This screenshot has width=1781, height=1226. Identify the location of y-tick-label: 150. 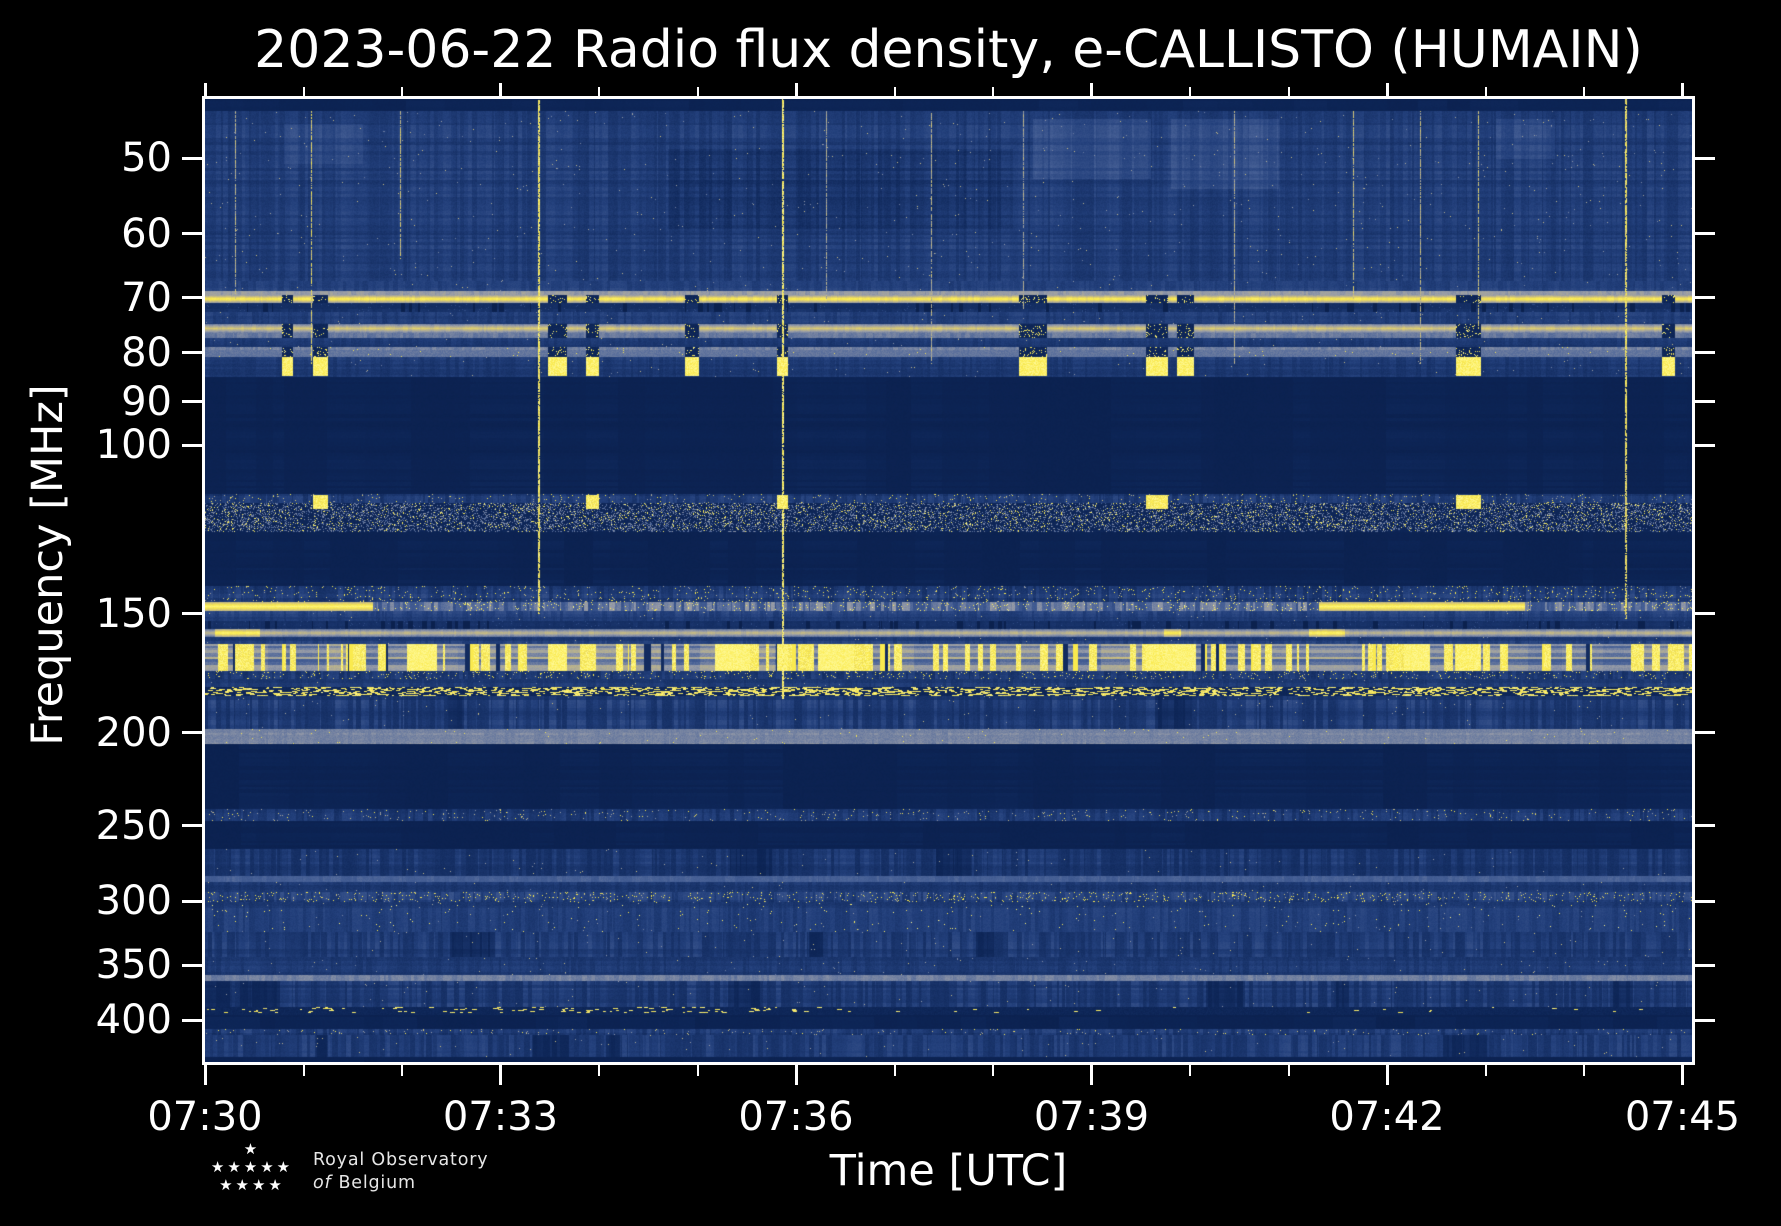
(133, 613).